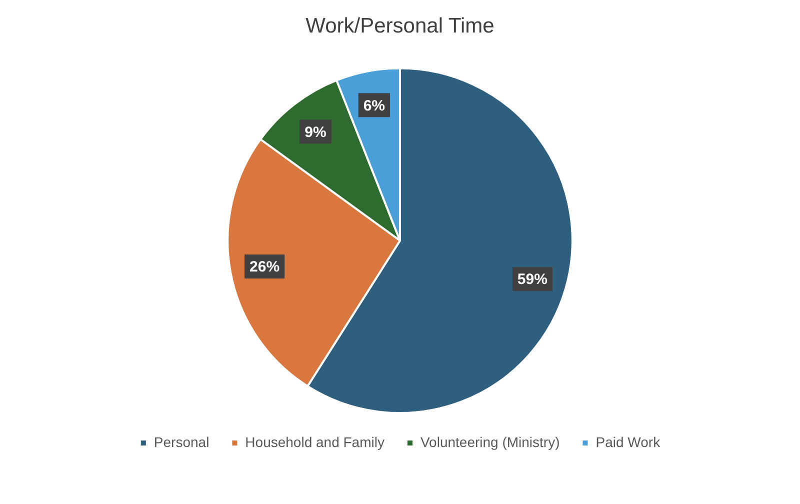 This screenshot has height=504, width=800. Describe the element at coordinates (374, 105) in the screenshot. I see `data-label: 6%` at that location.